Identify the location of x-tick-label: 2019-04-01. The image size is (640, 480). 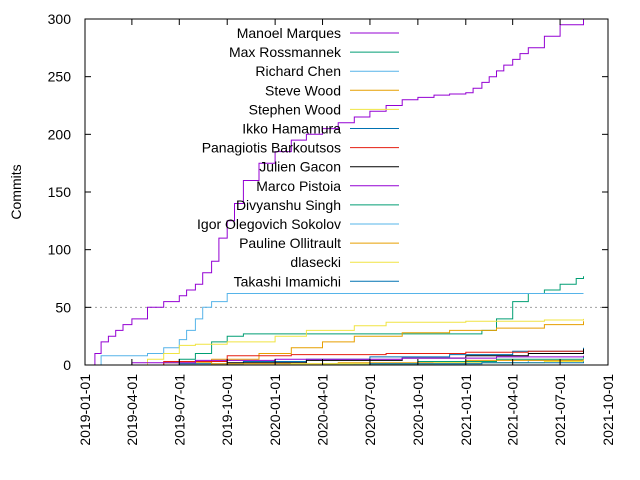
(132, 410).